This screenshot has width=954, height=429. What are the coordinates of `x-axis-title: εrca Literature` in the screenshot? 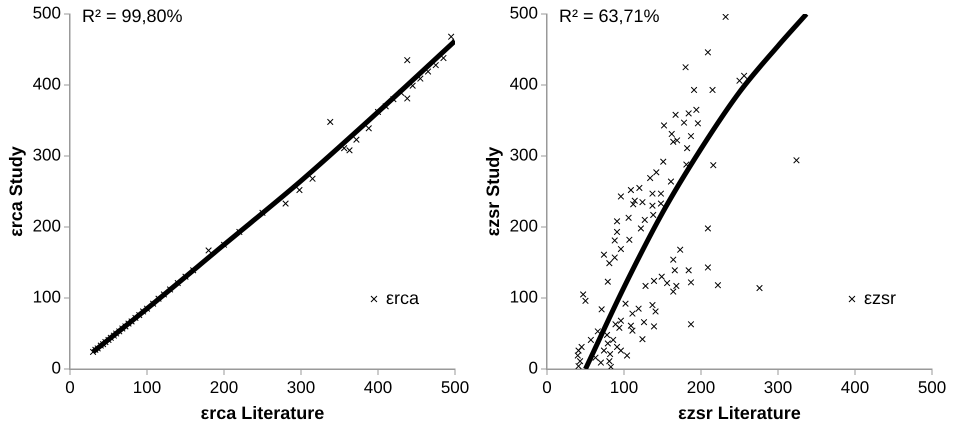 It's located at (262, 413).